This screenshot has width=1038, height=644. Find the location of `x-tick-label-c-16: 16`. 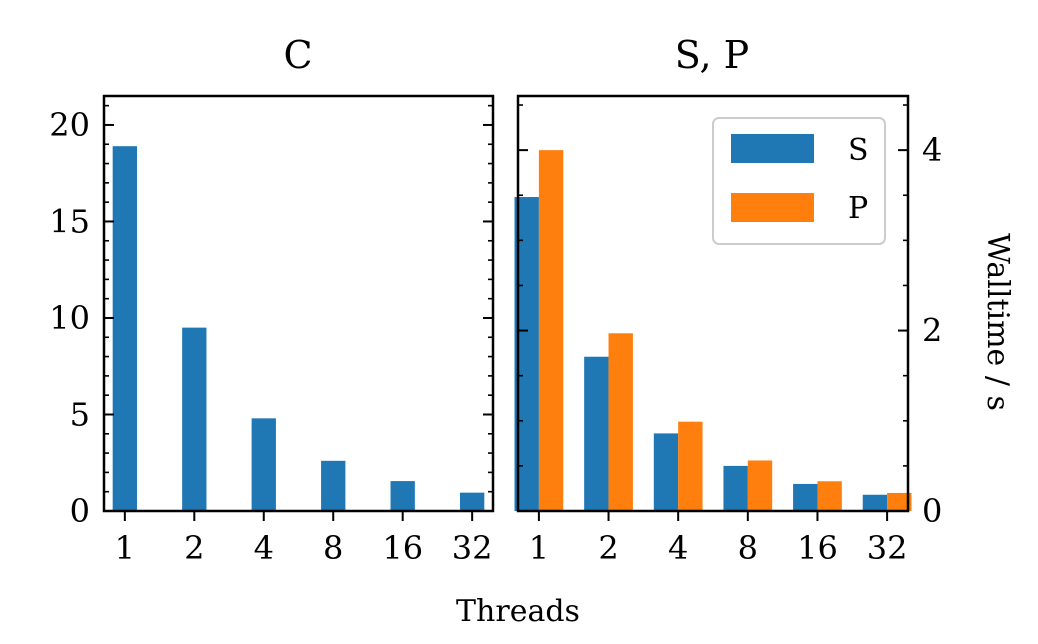

x-tick-label-c-16: 16 is located at coordinates (402, 548).